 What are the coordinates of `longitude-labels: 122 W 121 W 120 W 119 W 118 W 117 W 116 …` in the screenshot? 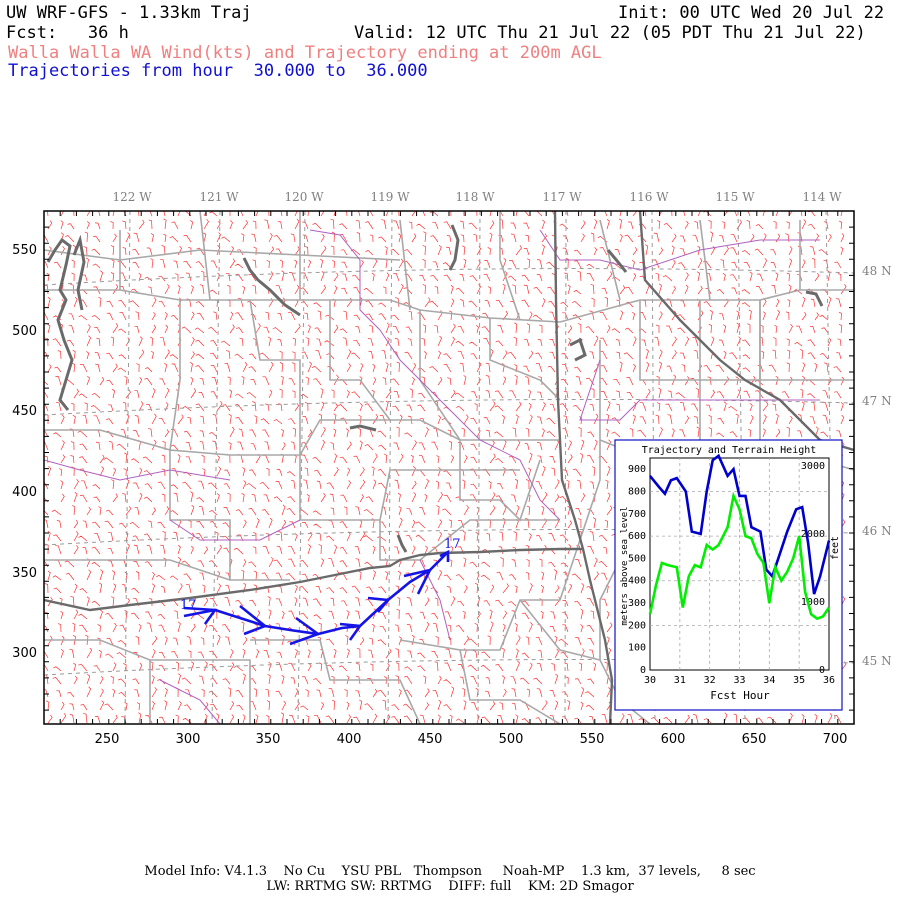 It's located at (477, 197).